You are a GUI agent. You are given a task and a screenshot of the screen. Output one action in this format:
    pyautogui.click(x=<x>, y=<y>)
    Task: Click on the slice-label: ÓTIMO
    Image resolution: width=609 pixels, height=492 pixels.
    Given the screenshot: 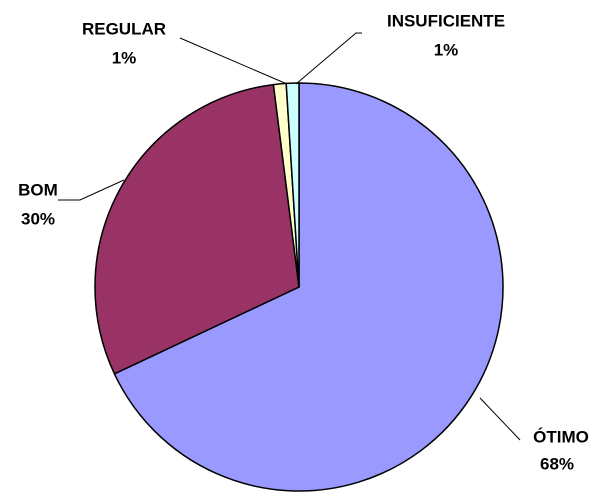 What is the action you would take?
    pyautogui.click(x=561, y=436)
    